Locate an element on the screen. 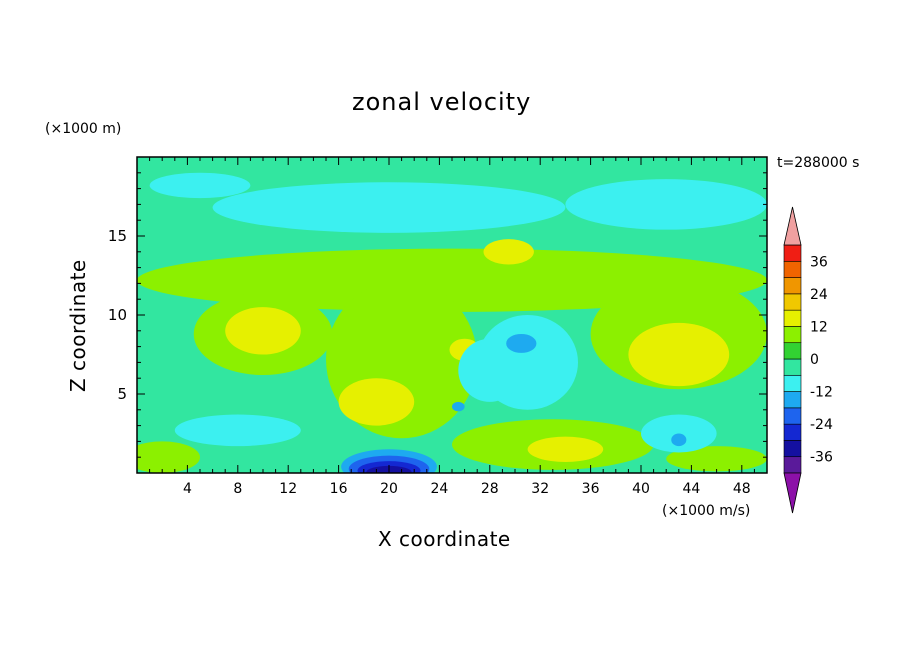 This screenshot has height=654, width=904. x-tick-label: 4 is located at coordinates (187, 489).